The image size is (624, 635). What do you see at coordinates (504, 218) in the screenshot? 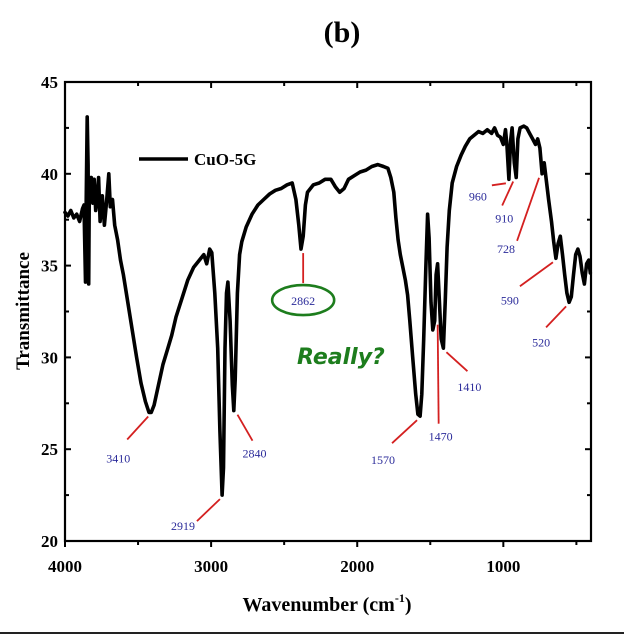
I see `annotation-label: 910` at bounding box center [504, 218].